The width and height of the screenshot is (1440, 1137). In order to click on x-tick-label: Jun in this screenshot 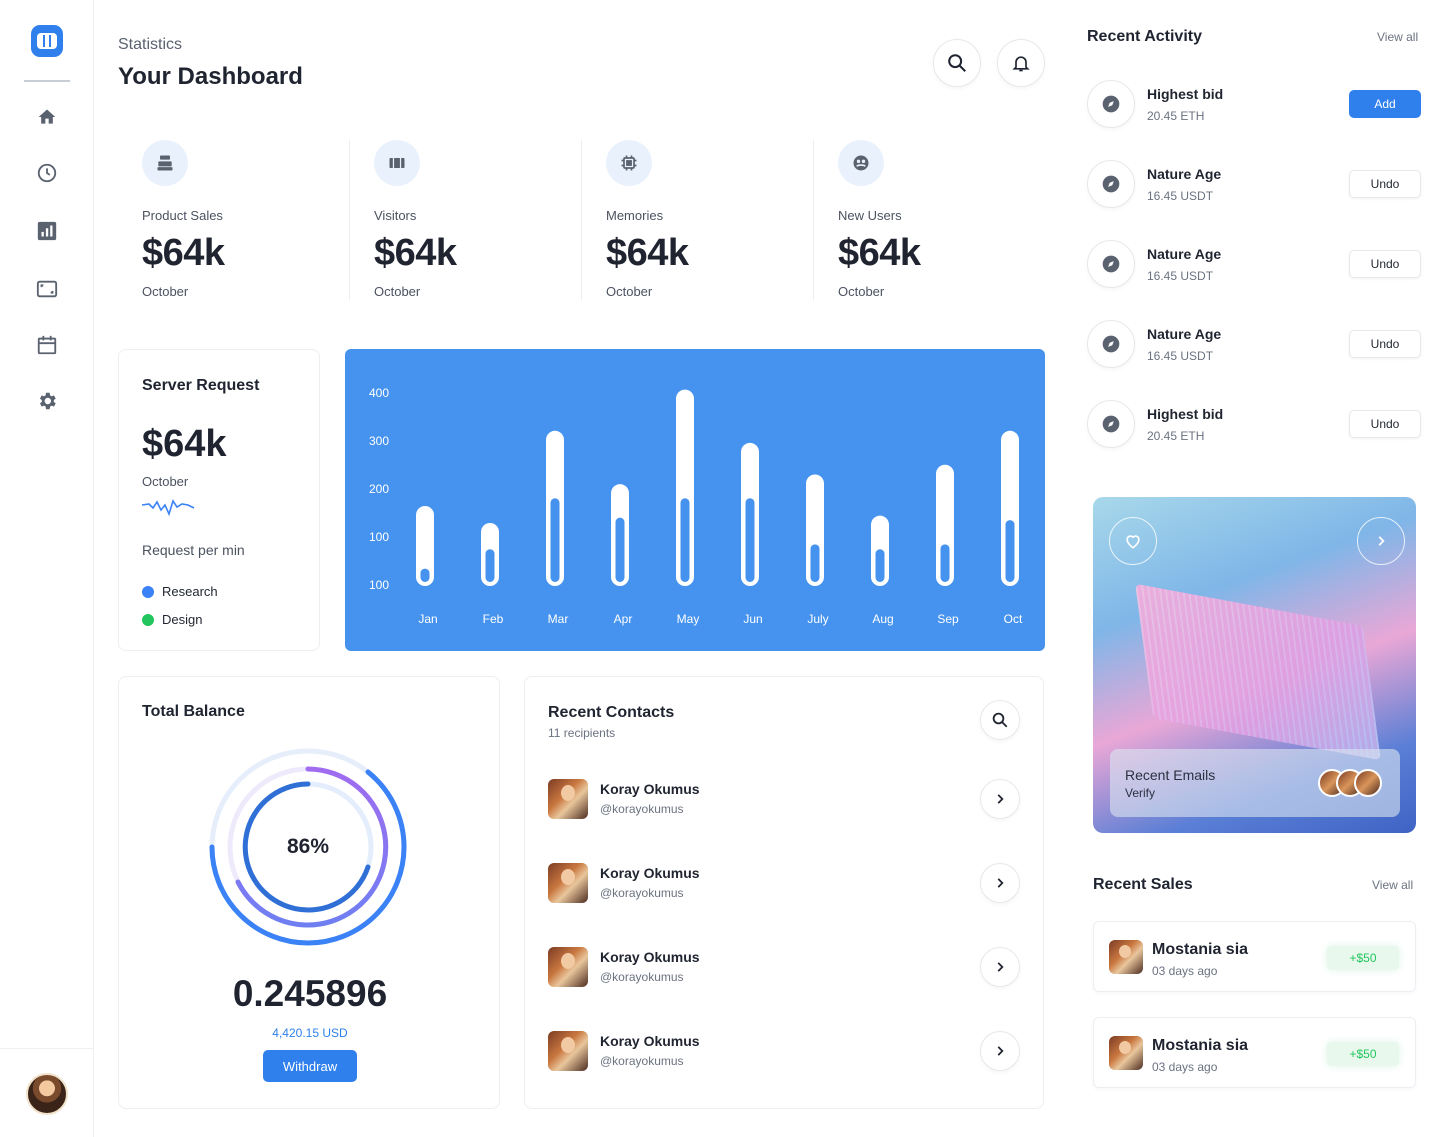, I will do `click(752, 619)`.